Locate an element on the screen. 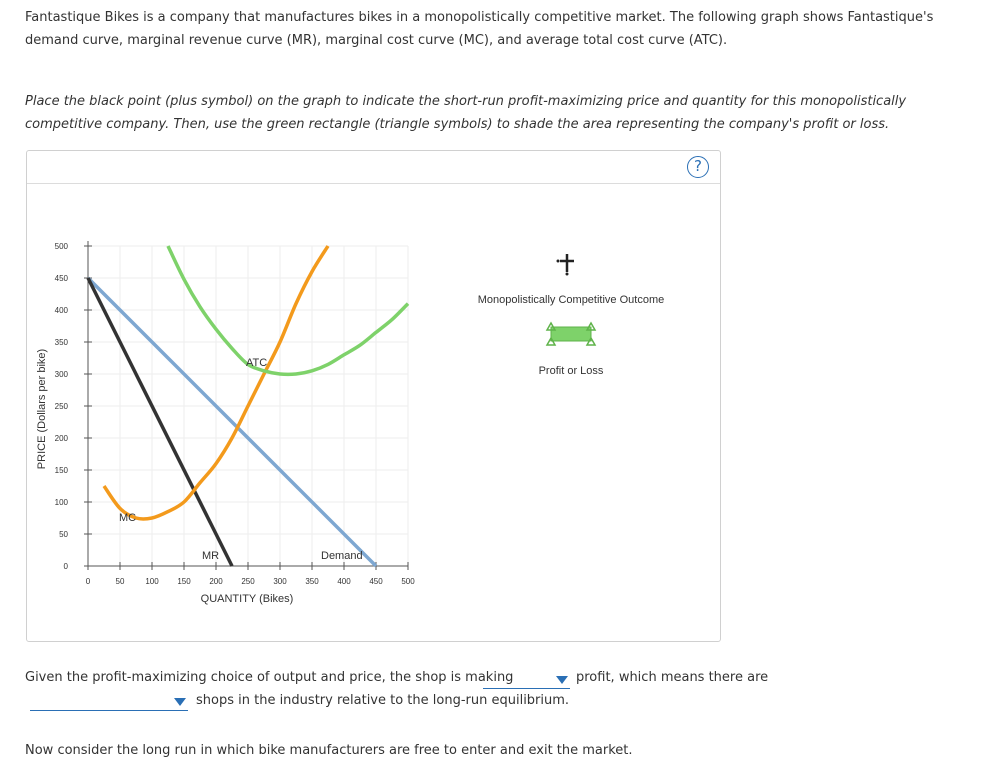  x-tick-label: 350 is located at coordinates (312, 581).